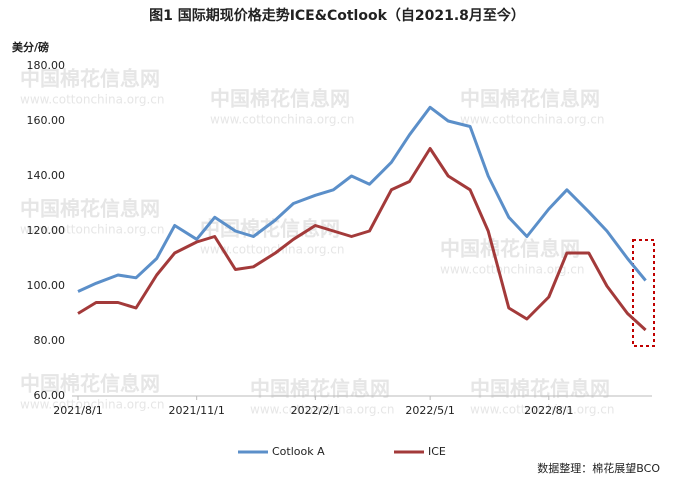 This screenshot has width=674, height=484. What do you see at coordinates (437, 451) in the screenshot?
I see `legend-label: ICE` at bounding box center [437, 451].